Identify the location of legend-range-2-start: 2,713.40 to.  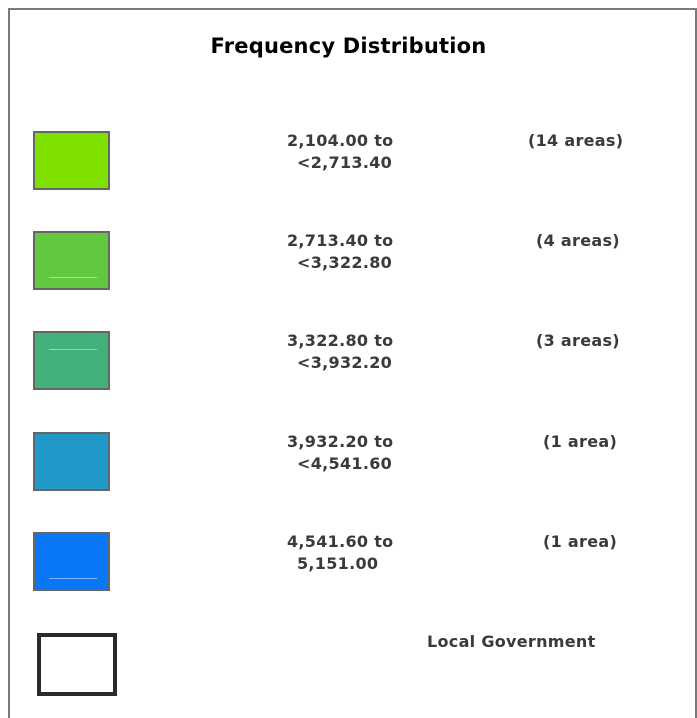
(340, 240).